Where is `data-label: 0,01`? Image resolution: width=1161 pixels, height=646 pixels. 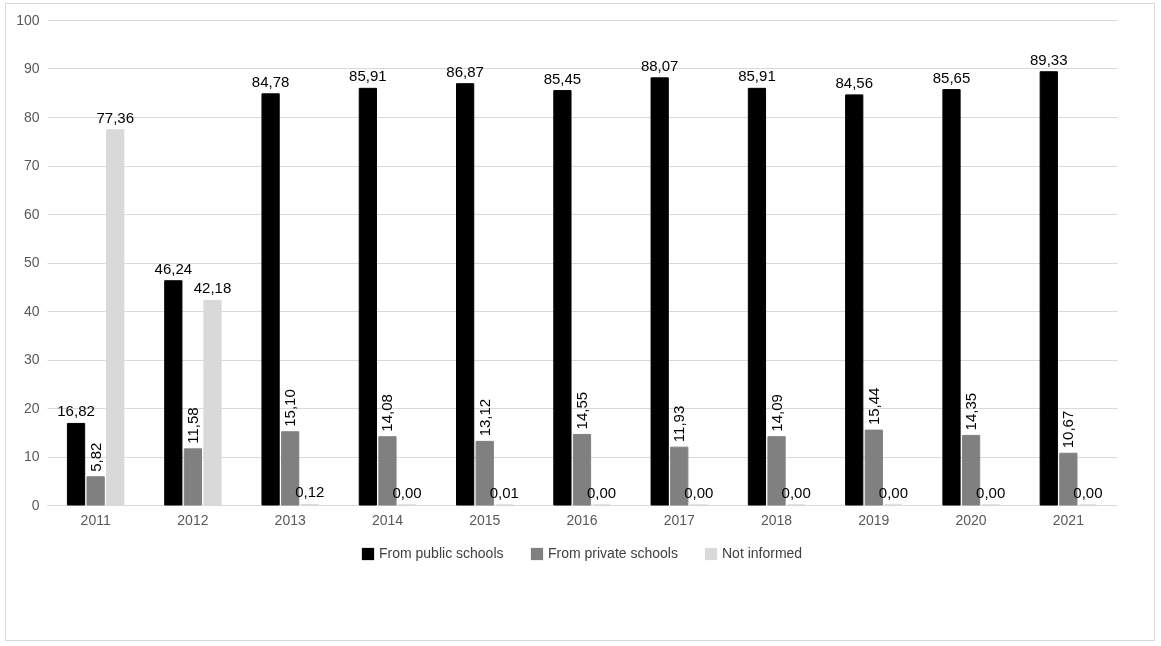 data-label: 0,01 is located at coordinates (504, 492).